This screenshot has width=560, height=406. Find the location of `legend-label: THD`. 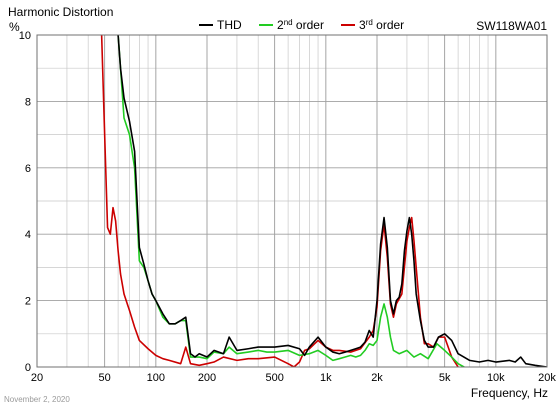

legend-label: THD is located at coordinates (229, 25).